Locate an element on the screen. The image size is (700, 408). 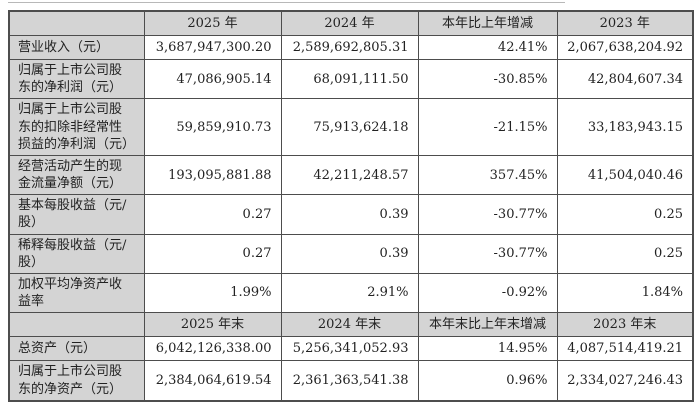
header-2024-end: 2024 年末 is located at coordinates (349, 325).